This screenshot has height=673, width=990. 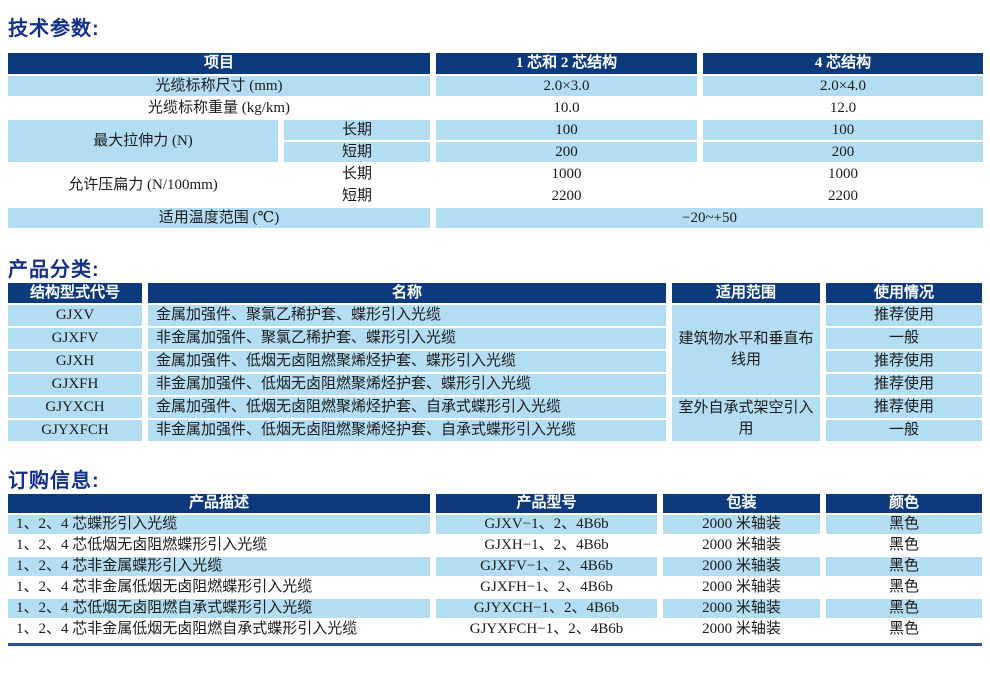 I want to click on cell-name: 非金属加强件、低烟无卤阻燃聚烯烃护套、蝶形引入光缆, so click(x=407, y=384).